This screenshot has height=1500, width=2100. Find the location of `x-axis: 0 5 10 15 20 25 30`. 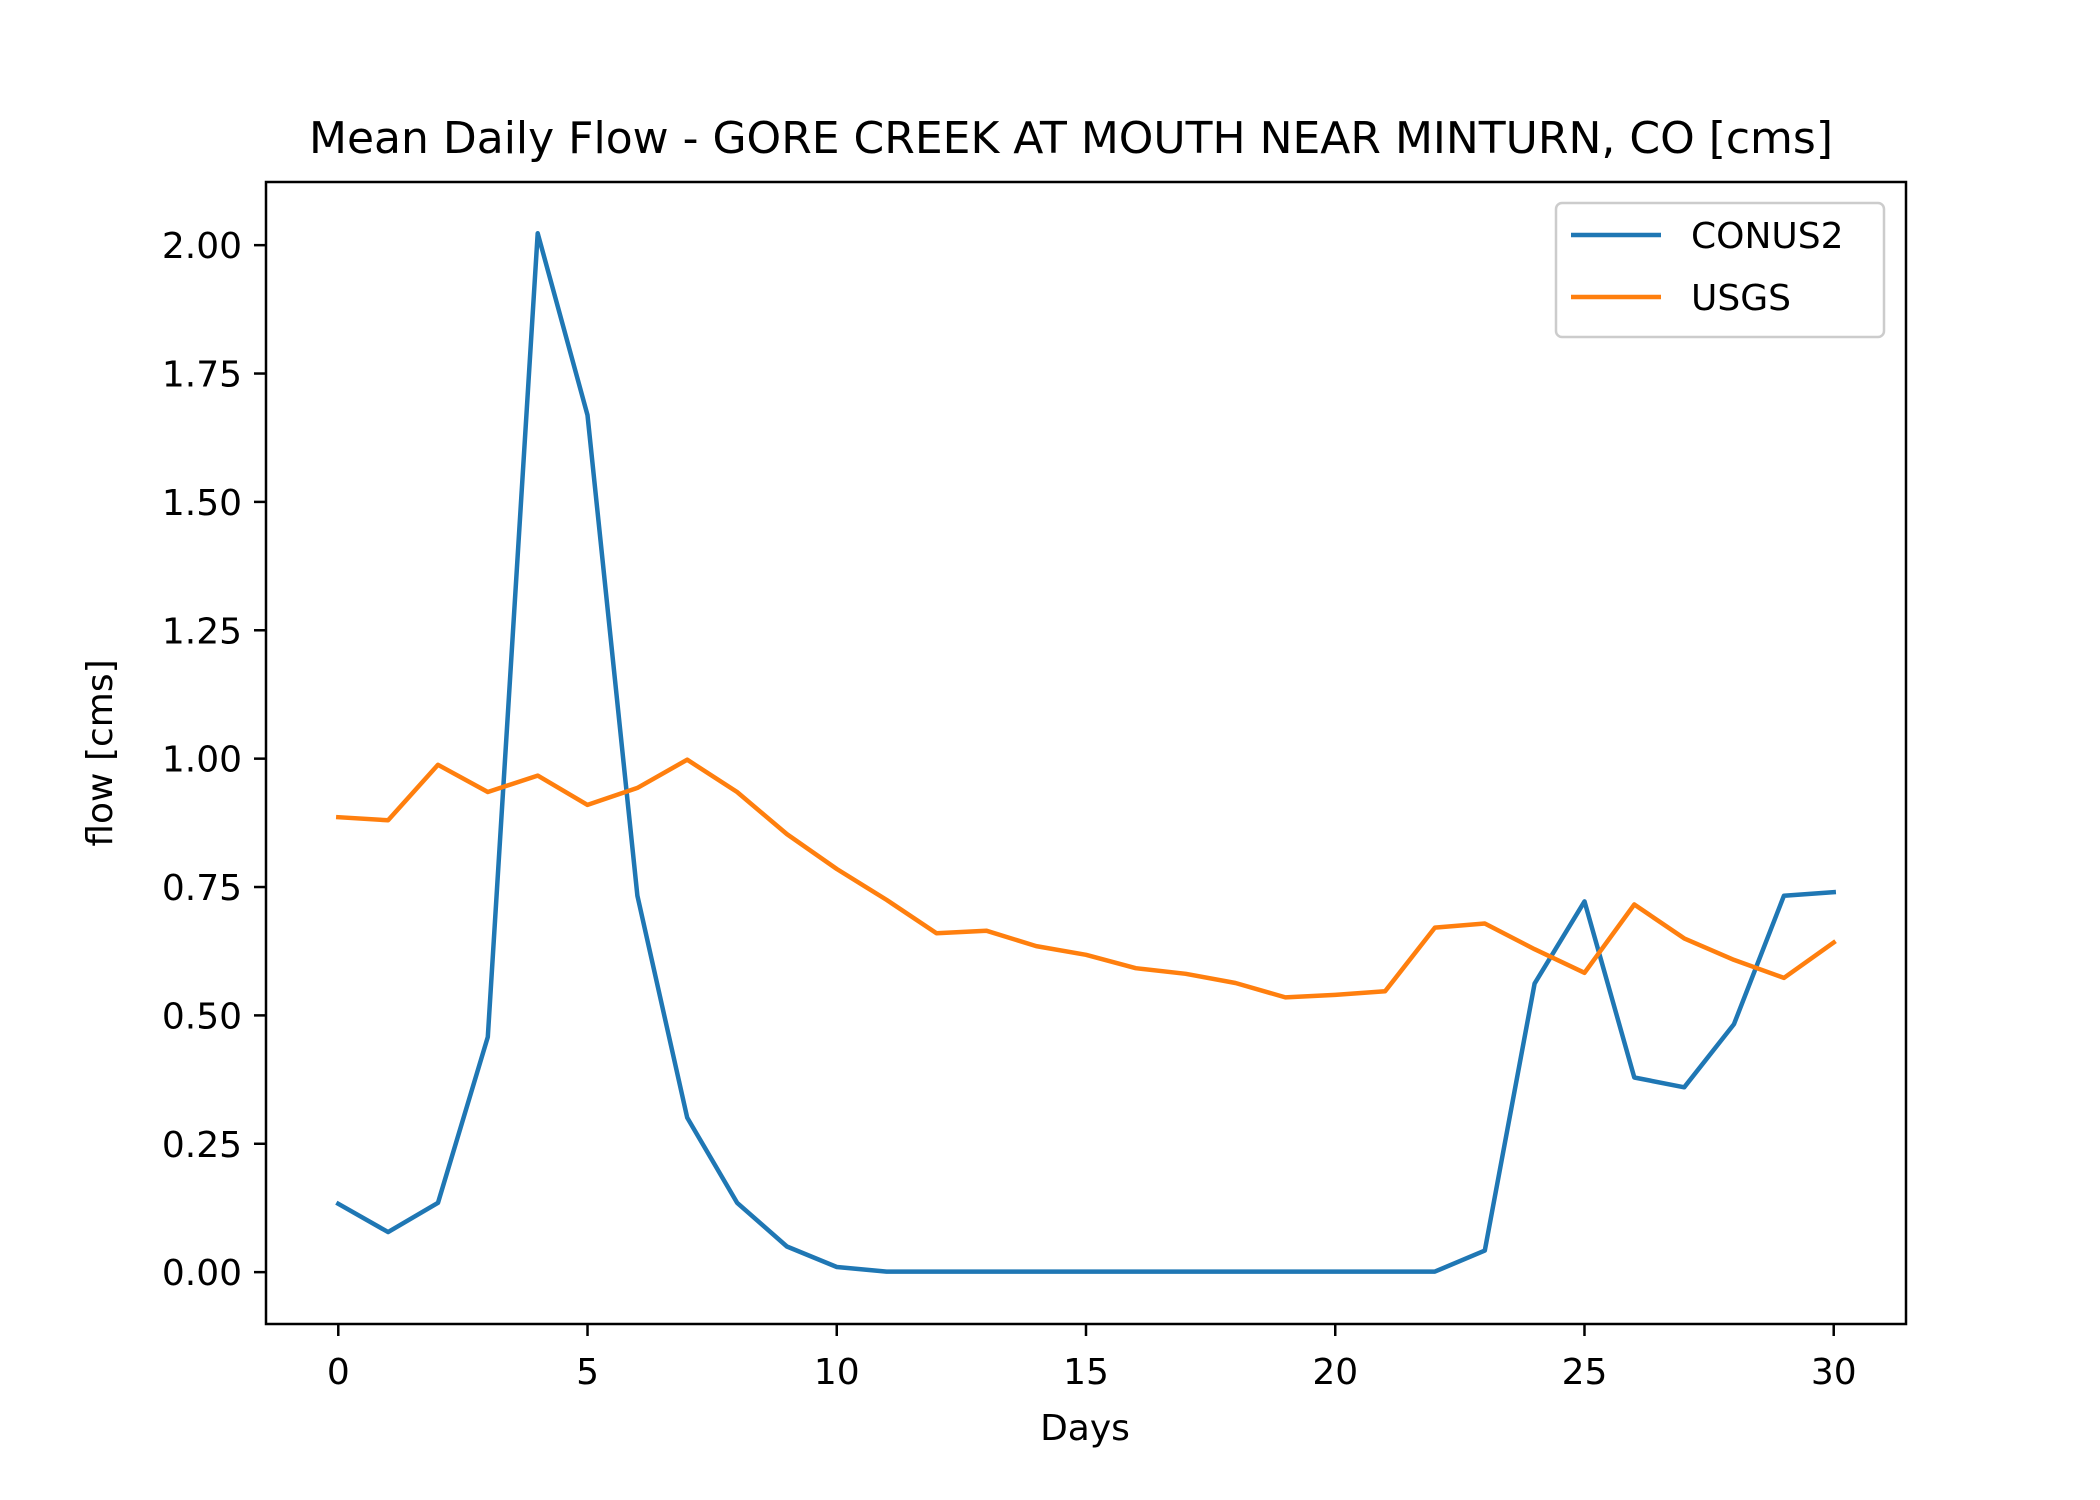

x-axis: 0 5 10 15 20 25 30 is located at coordinates (1092, 1358).